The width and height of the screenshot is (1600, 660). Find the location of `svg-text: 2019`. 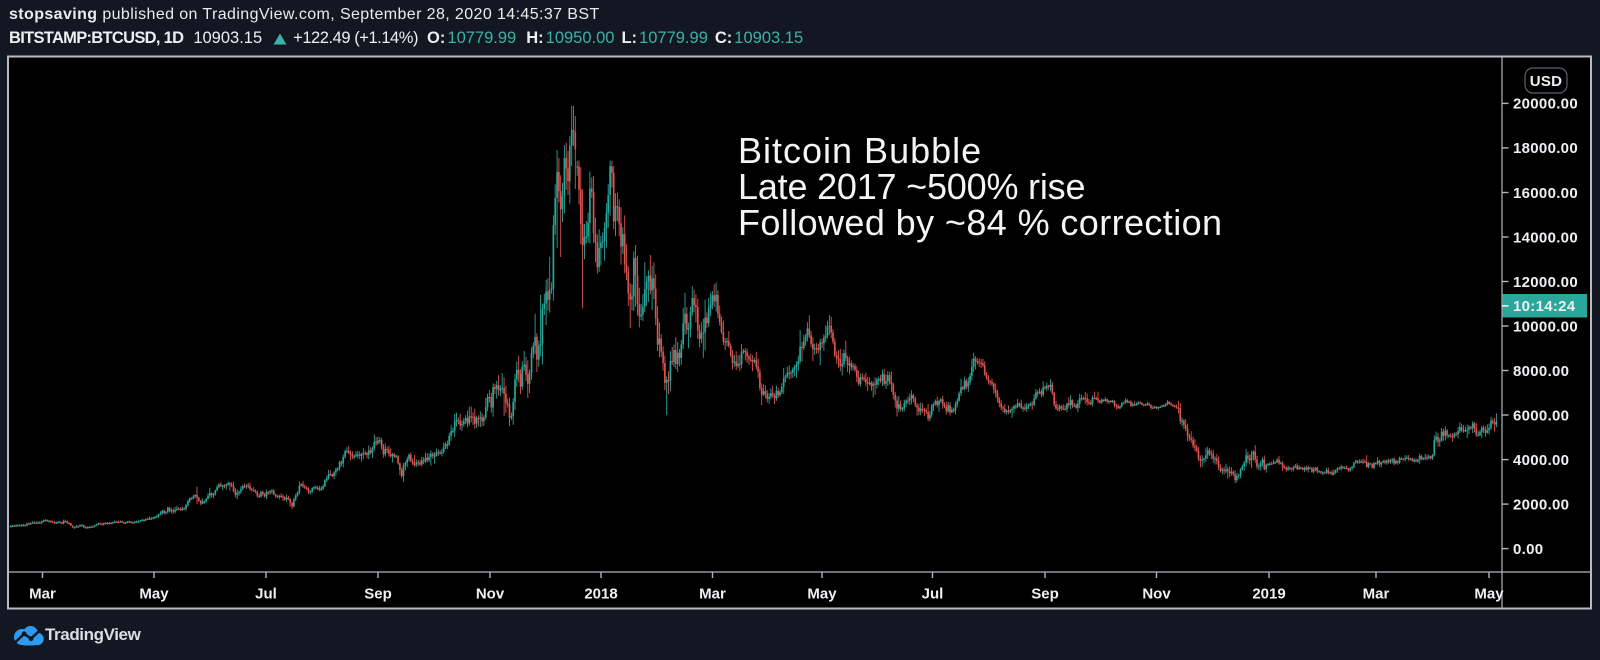

svg-text: 2019 is located at coordinates (1268, 594).